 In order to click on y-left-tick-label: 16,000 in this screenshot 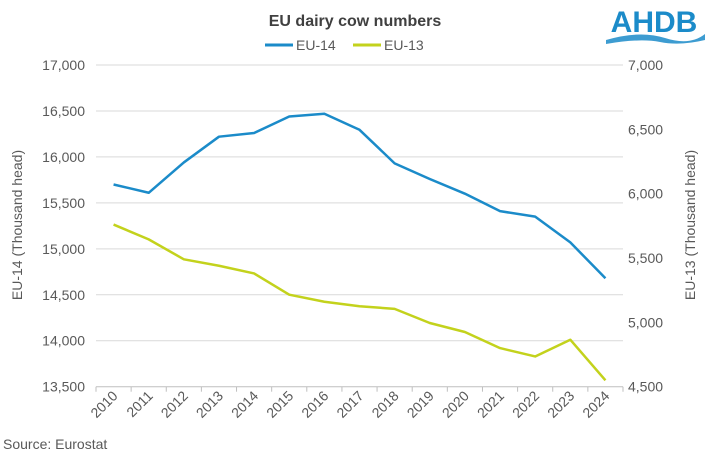, I will do `click(63, 157)`.